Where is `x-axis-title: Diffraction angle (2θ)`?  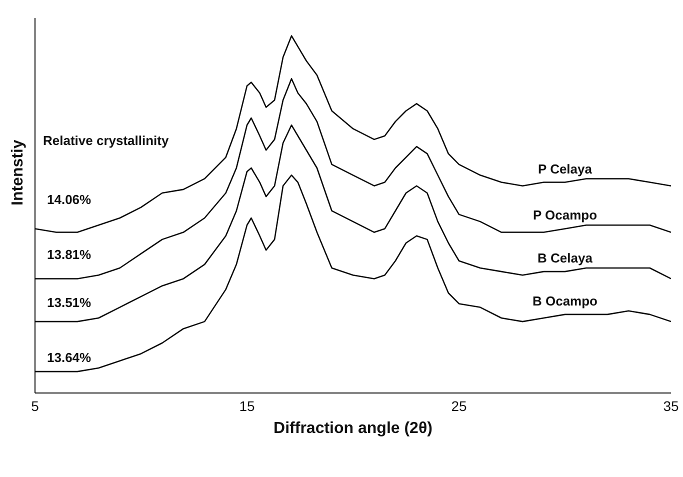 x-axis-title: Diffraction angle (2θ) is located at coordinates (353, 428).